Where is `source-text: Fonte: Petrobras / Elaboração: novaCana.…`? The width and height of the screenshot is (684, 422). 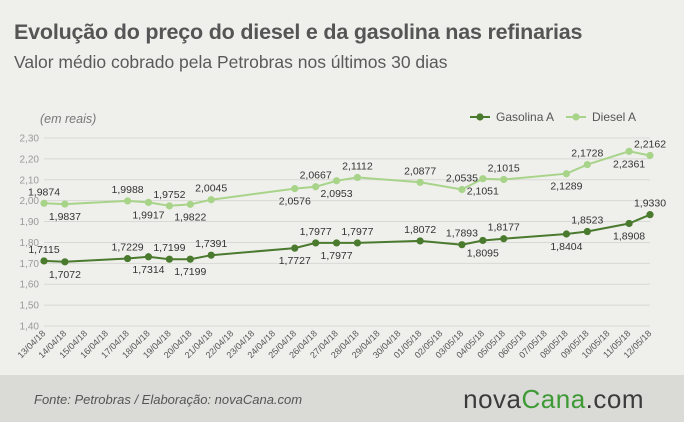
source-text: Fonte: Petrobras / Elaboração: novaCana.… is located at coordinates (168, 399).